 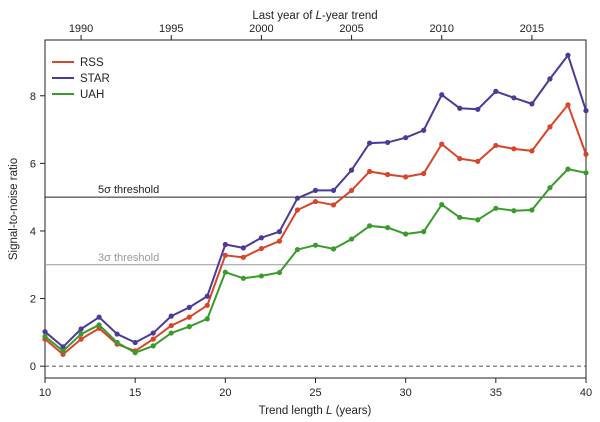 What do you see at coordinates (33, 300) in the screenshot?
I see `y-tick-label-1: 2` at bounding box center [33, 300].